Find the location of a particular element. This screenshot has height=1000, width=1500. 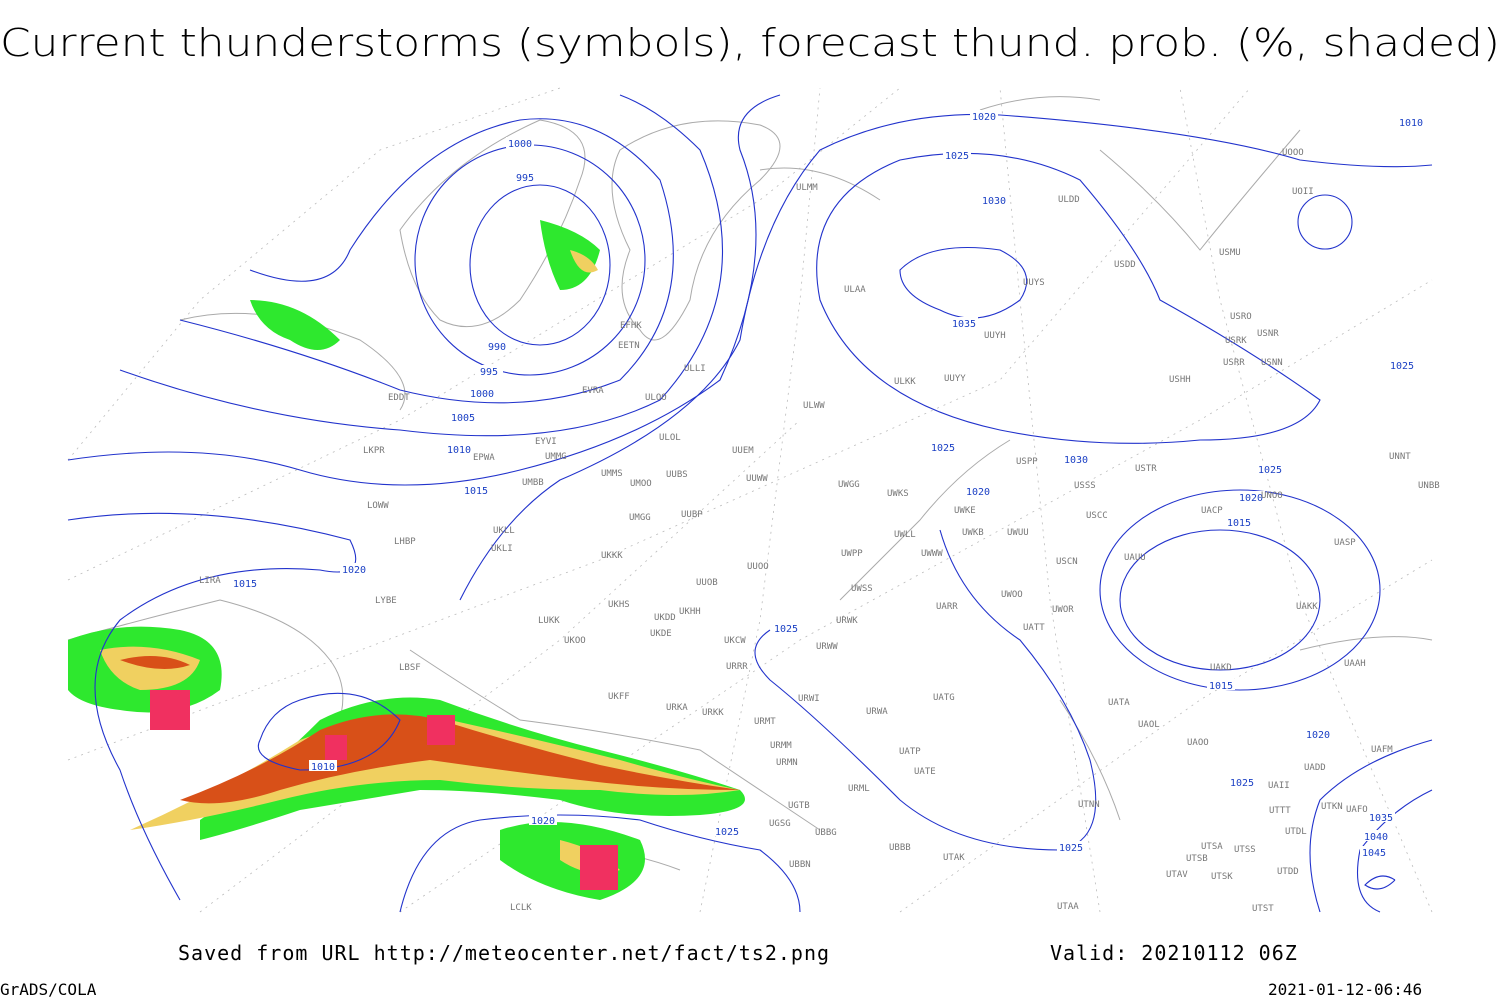

station-label: UWGG is located at coordinates (849, 485).